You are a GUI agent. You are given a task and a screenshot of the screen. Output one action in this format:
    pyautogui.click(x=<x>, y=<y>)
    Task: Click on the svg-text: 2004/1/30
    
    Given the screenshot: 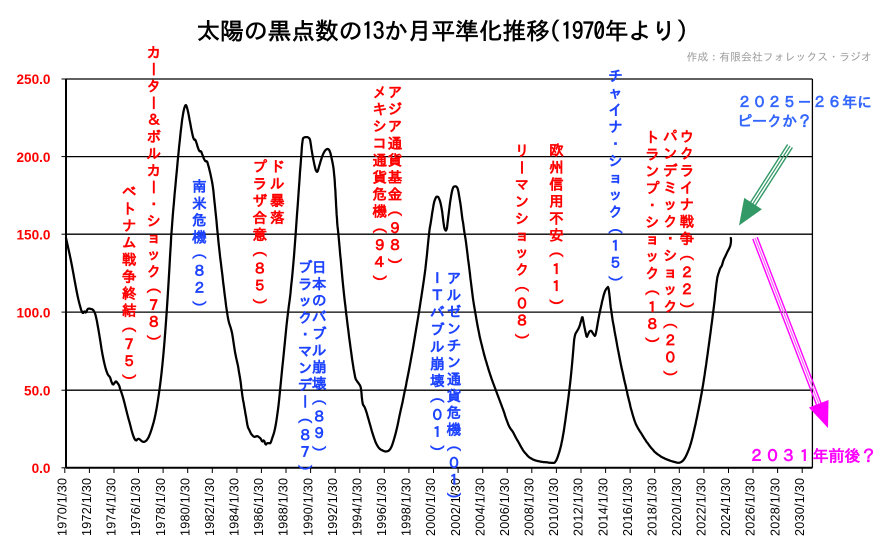 What is the action you would take?
    pyautogui.click(x=480, y=507)
    